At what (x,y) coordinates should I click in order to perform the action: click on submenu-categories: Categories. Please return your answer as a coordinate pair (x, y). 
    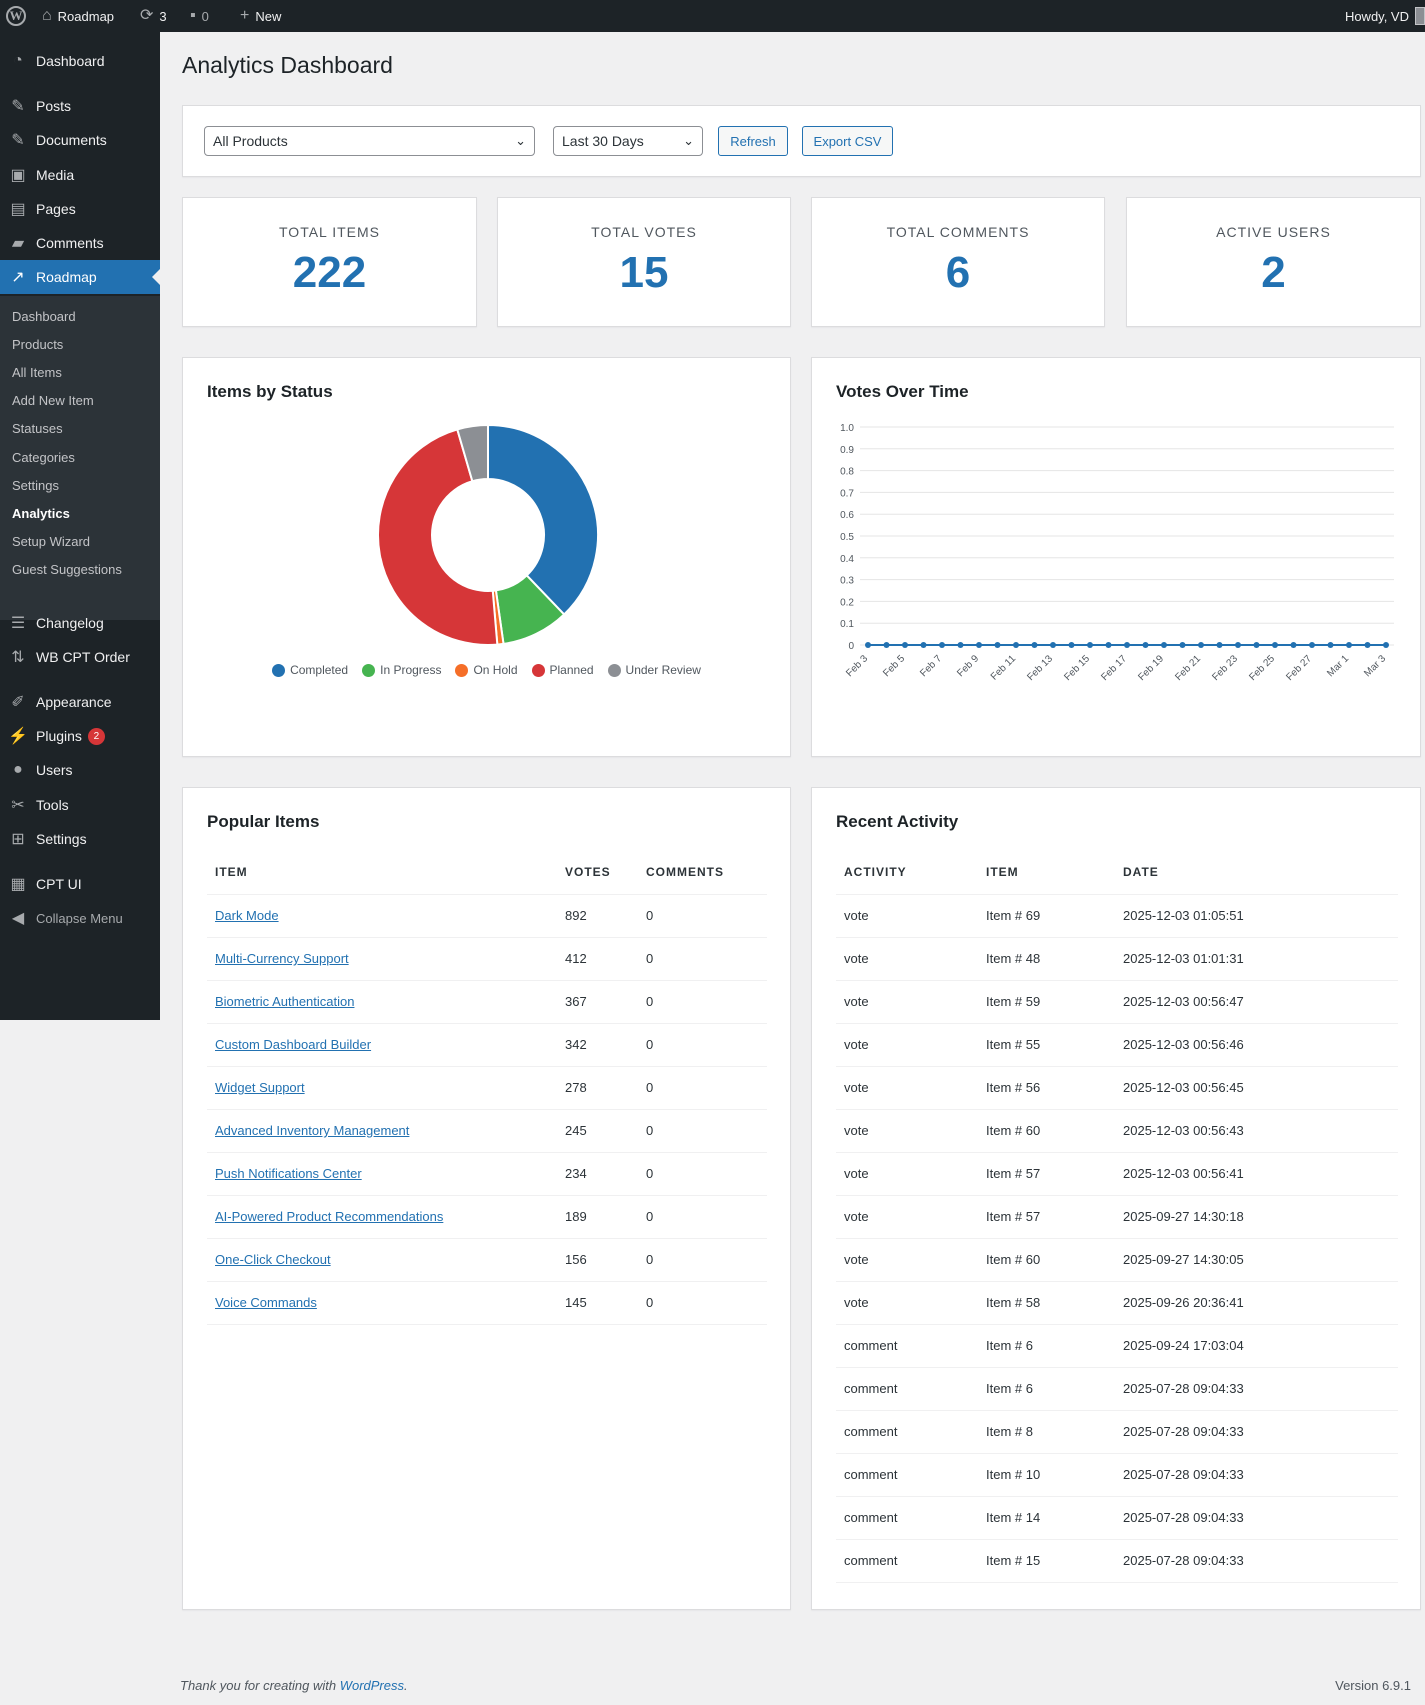
    Looking at the image, I should click on (43, 457).